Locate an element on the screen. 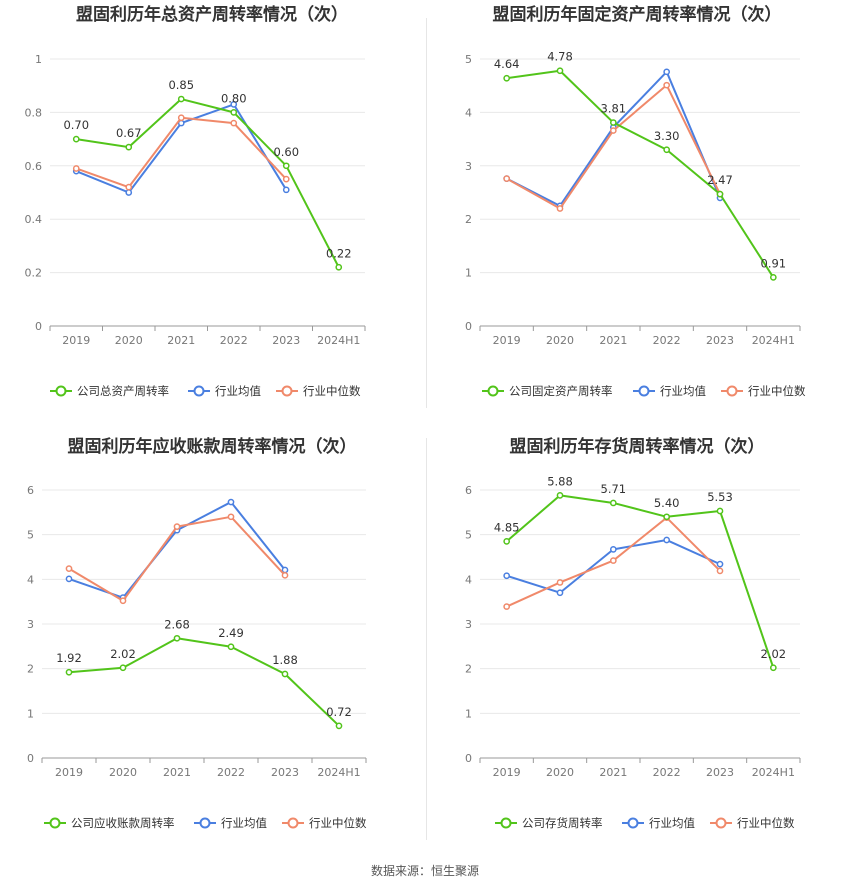 Image resolution: width=850 pixels, height=891 pixels. legend-label: 公司总资产周转率 is located at coordinates (123, 391).